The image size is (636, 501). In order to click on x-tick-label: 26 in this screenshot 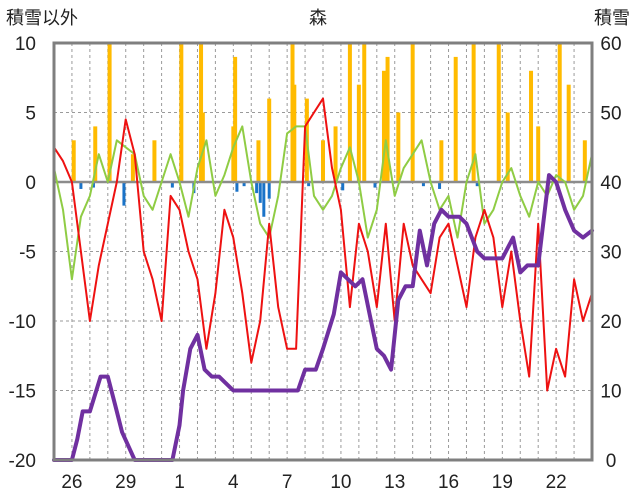, I will do `click(71, 482)`.